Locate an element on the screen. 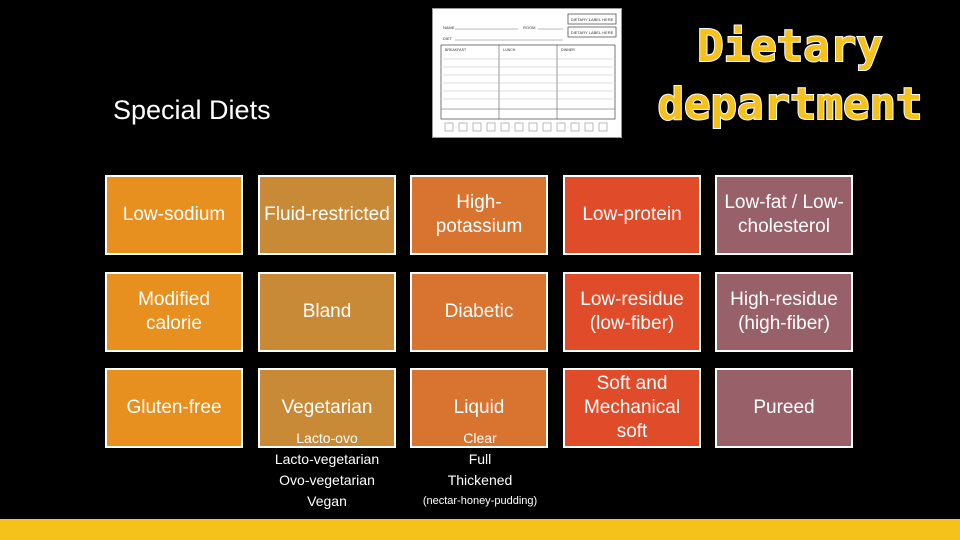 The image size is (960, 540). footer-accent-bar is located at coordinates (480, 529).